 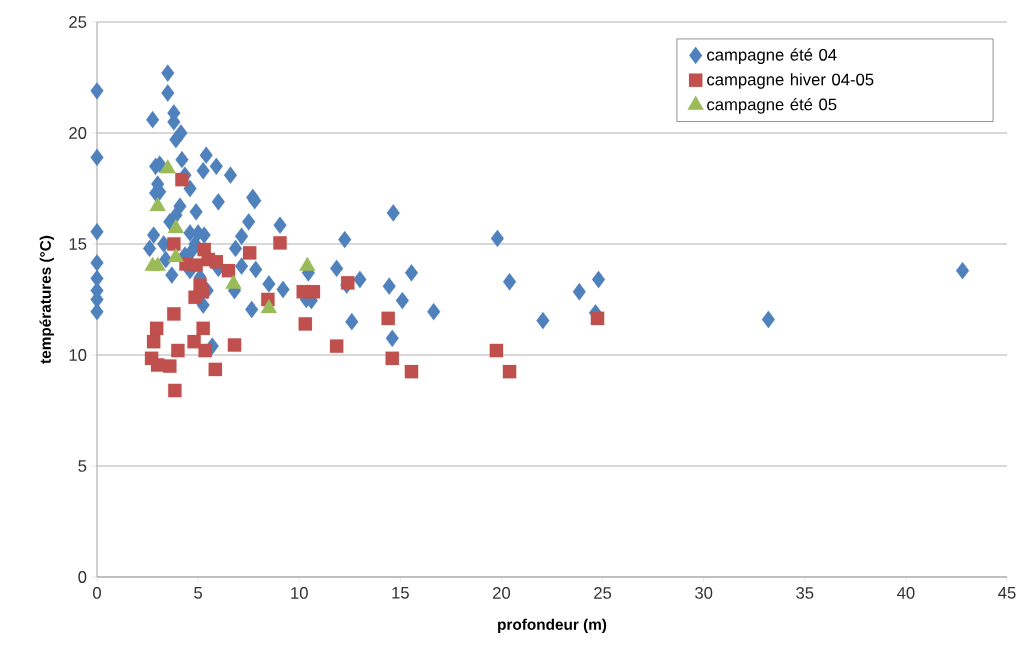 I want to click on x-axis-title: profondeur (m), so click(x=552, y=625).